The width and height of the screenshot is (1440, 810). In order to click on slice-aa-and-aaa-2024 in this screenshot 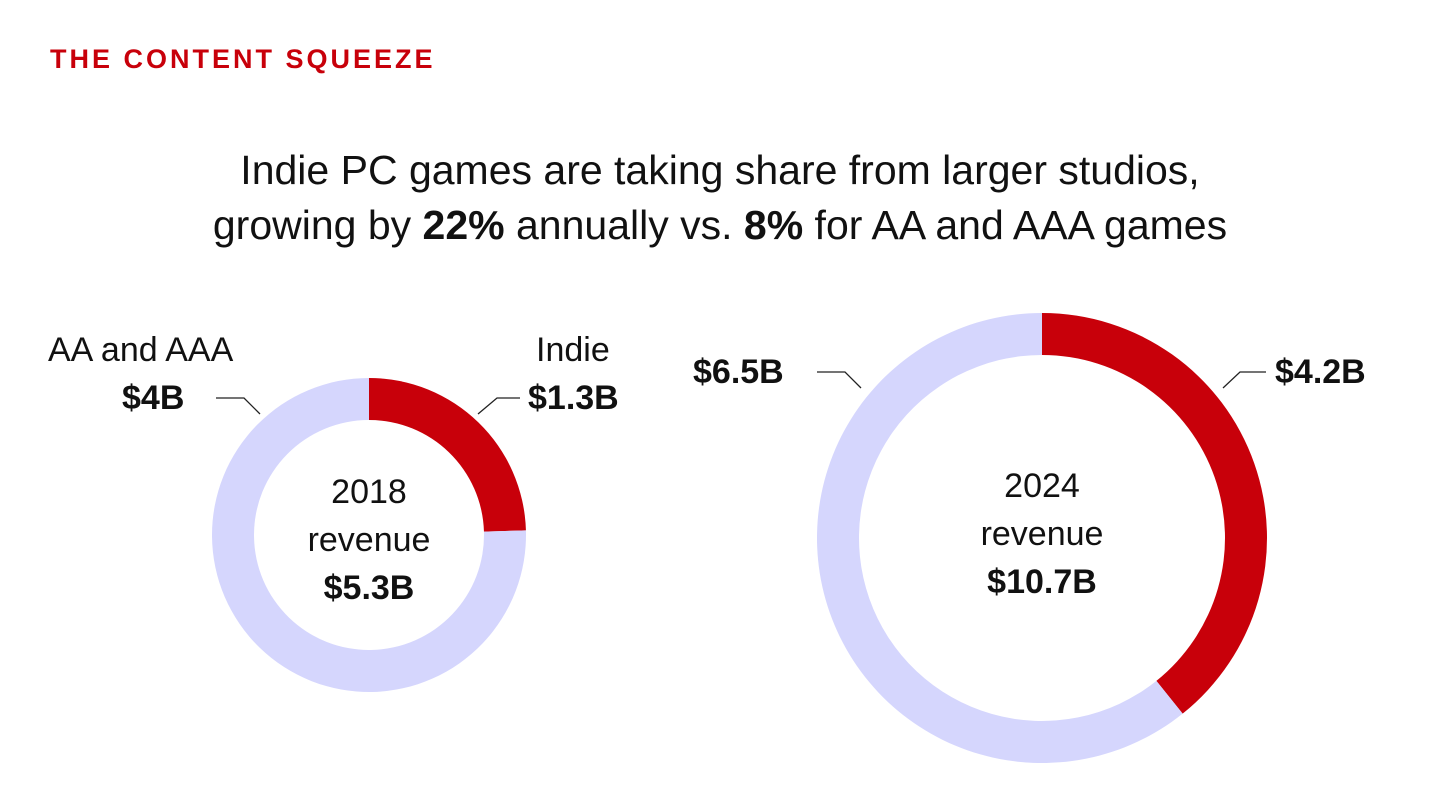, I will do `click(1000, 538)`.